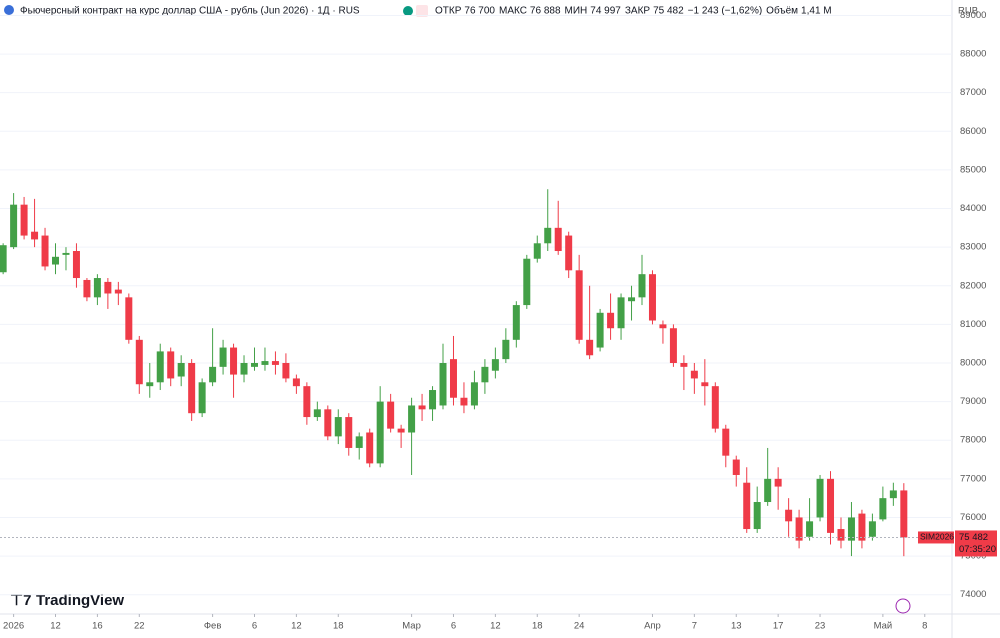 The image size is (1000, 638). What do you see at coordinates (411, 626) in the screenshot?
I see `x-tick-label: Мар` at bounding box center [411, 626].